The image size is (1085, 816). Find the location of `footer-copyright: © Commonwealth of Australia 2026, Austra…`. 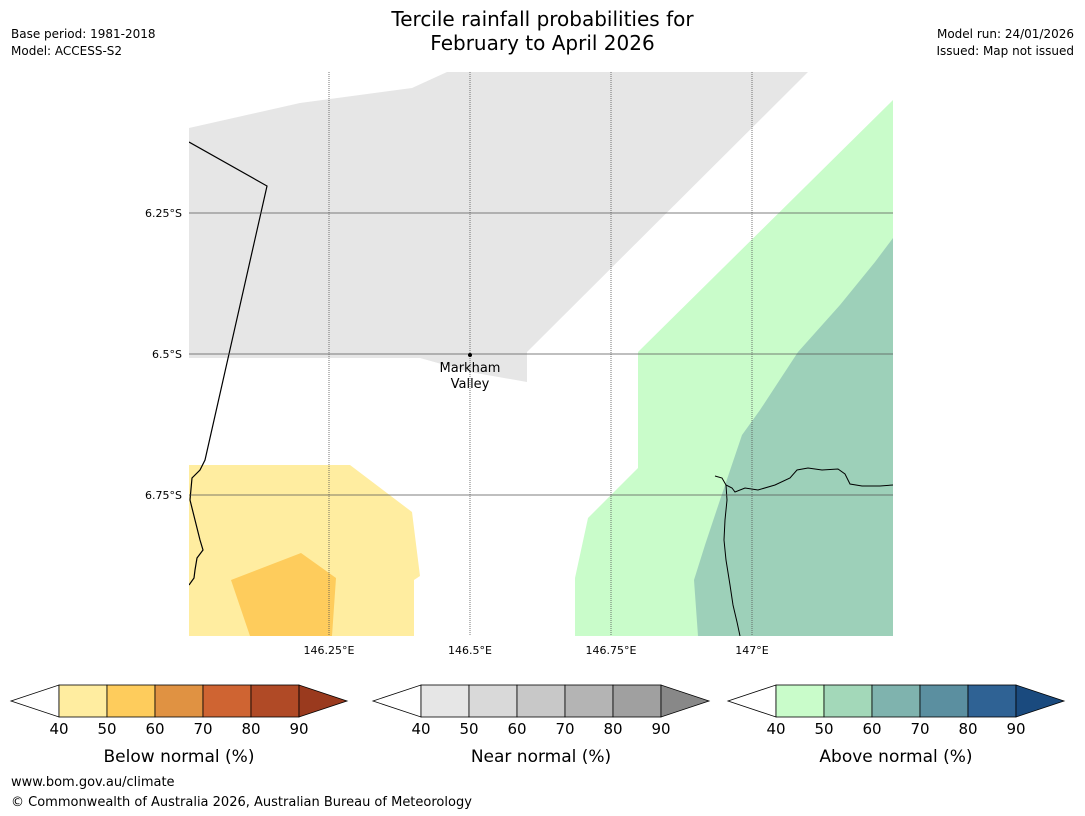

footer-copyright: © Commonwealth of Australia 2026, Austra… is located at coordinates (241, 802).